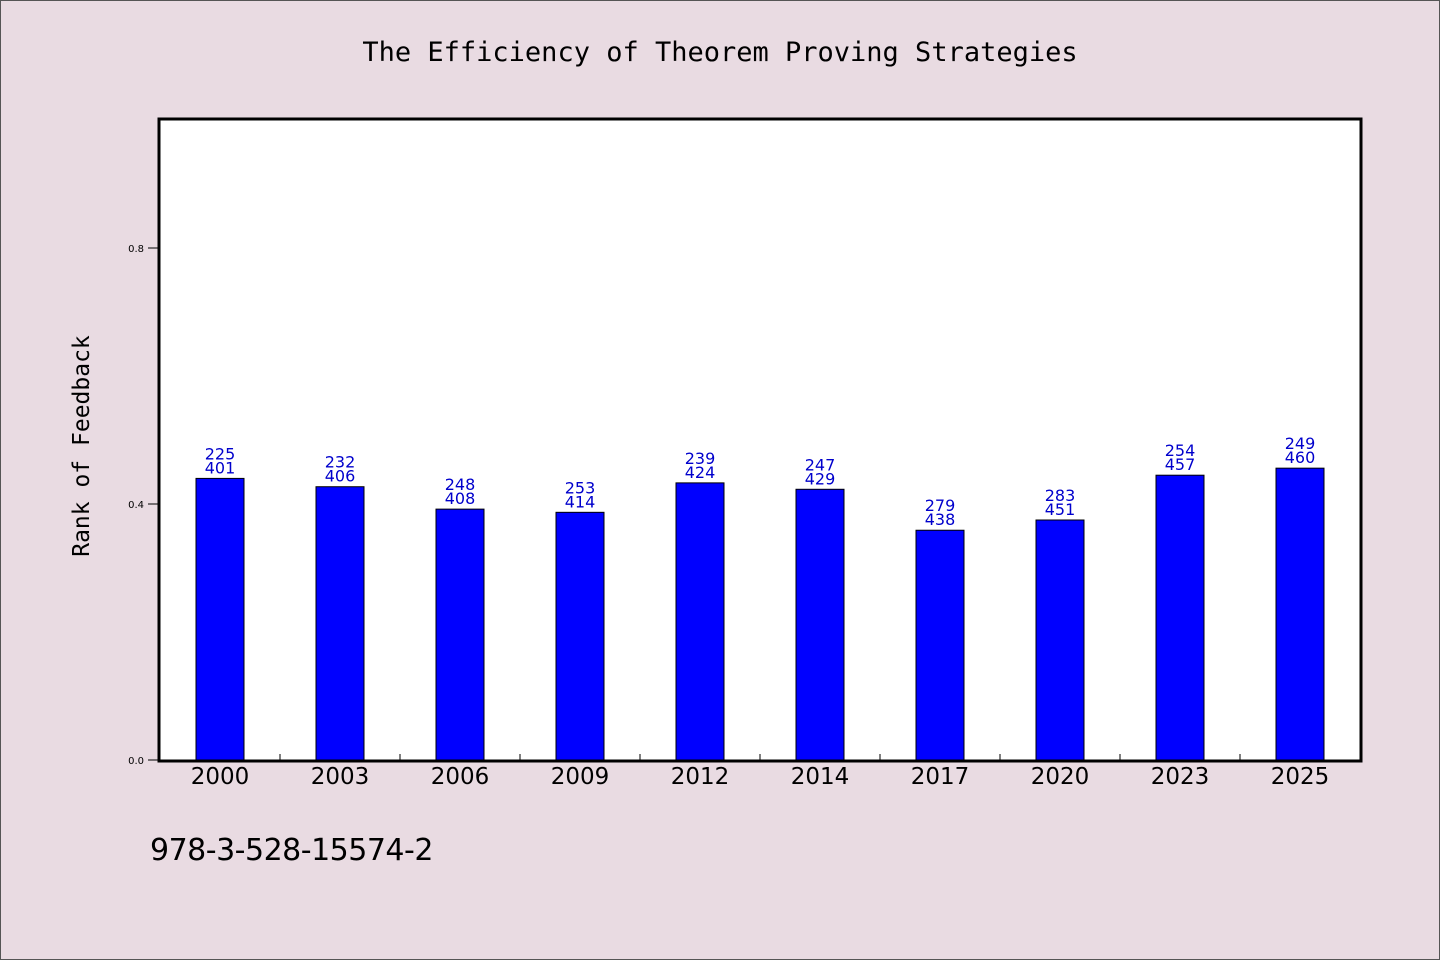  Describe the element at coordinates (1300, 443) in the screenshot. I see `bar-label-upper-2025: 249` at that location.